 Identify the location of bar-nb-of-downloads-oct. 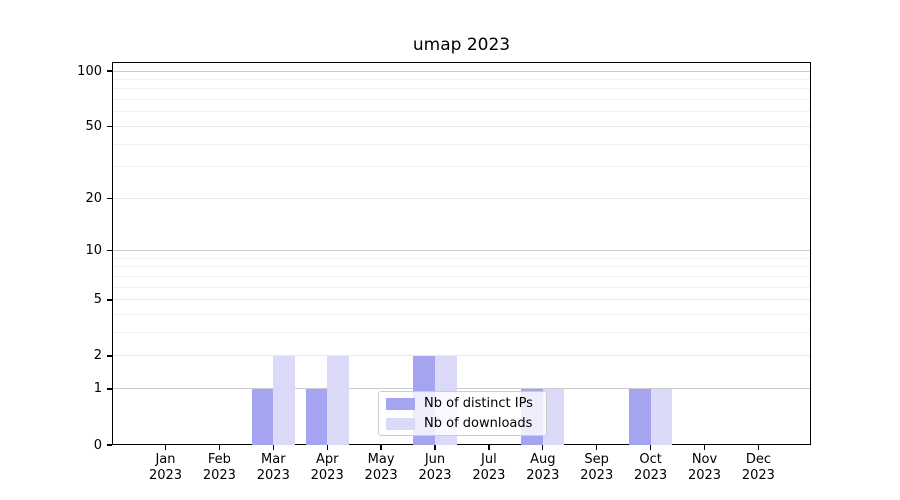
(661, 416).